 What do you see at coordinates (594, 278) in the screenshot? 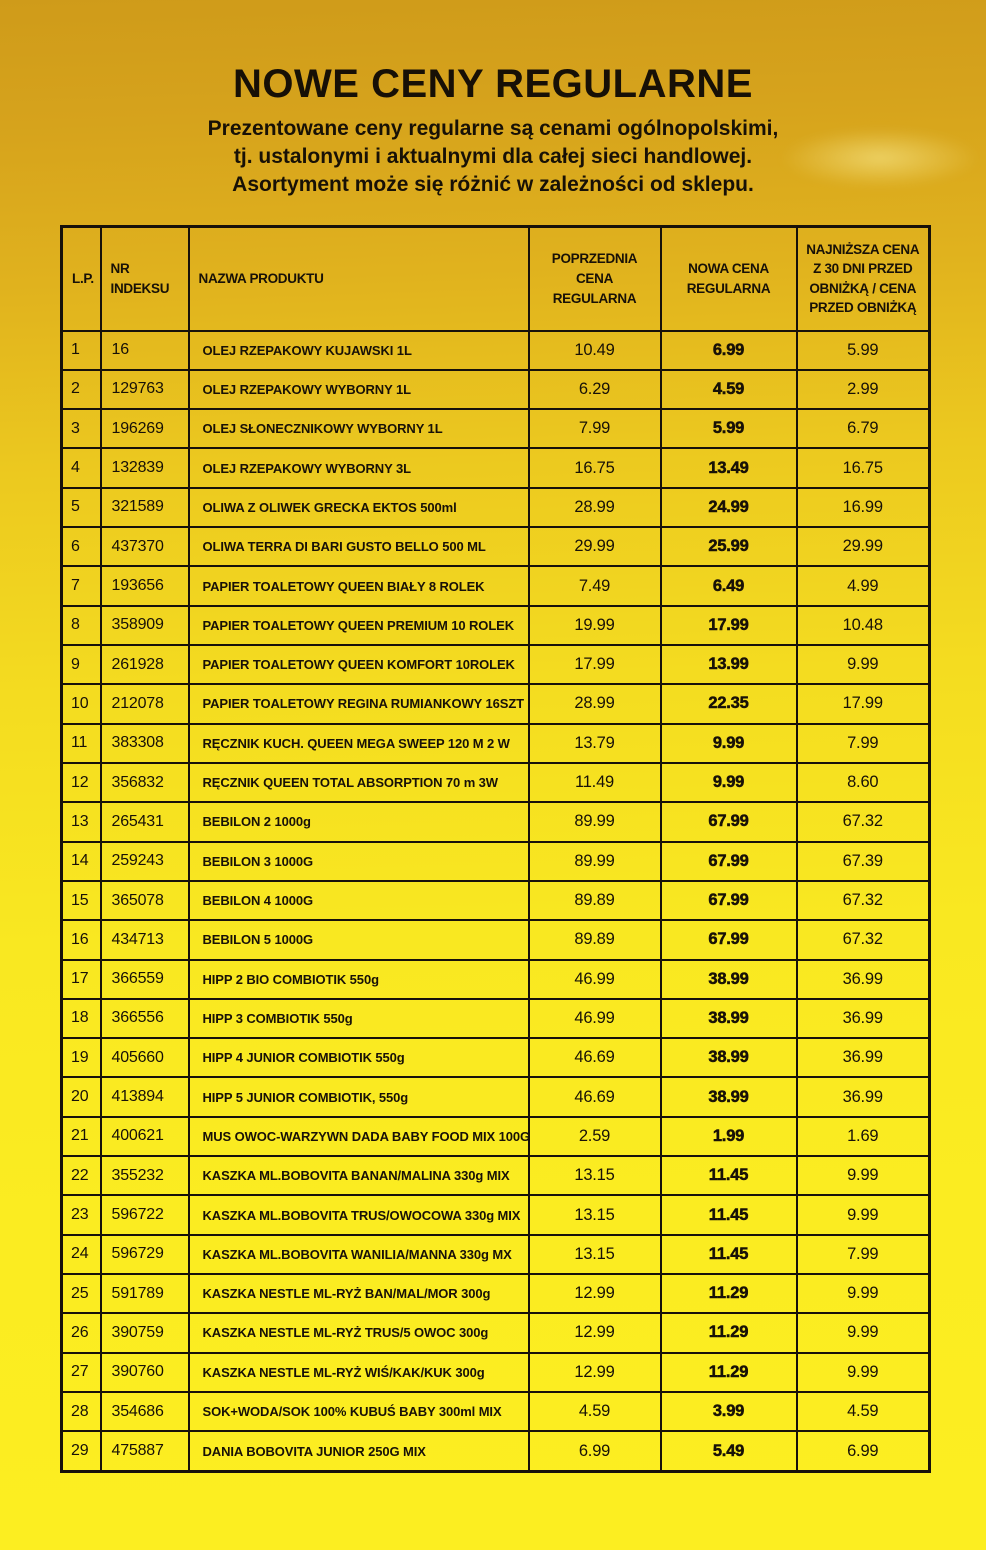
I see `col-header-old-price: POPRZEDNIA CENA REGULARNA` at bounding box center [594, 278].